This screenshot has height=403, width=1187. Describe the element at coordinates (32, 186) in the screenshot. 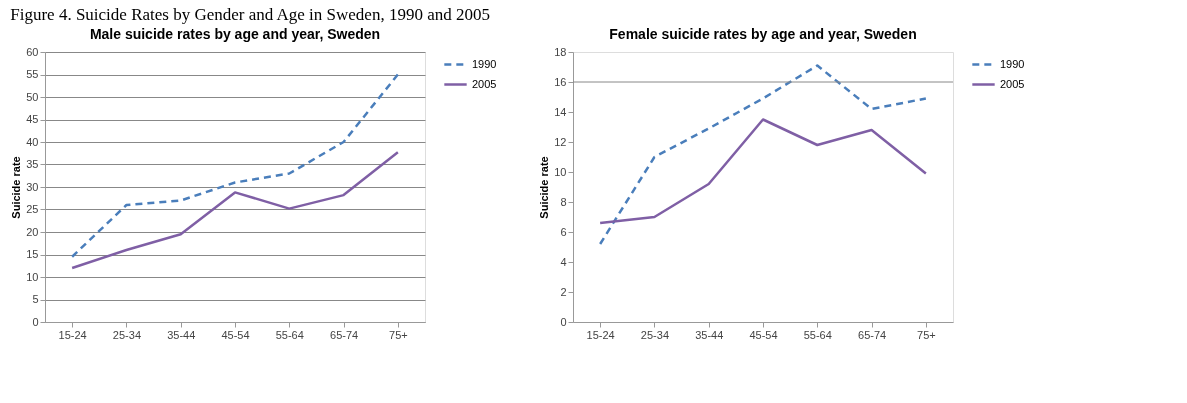

I see `y-tick-label: 30` at that location.